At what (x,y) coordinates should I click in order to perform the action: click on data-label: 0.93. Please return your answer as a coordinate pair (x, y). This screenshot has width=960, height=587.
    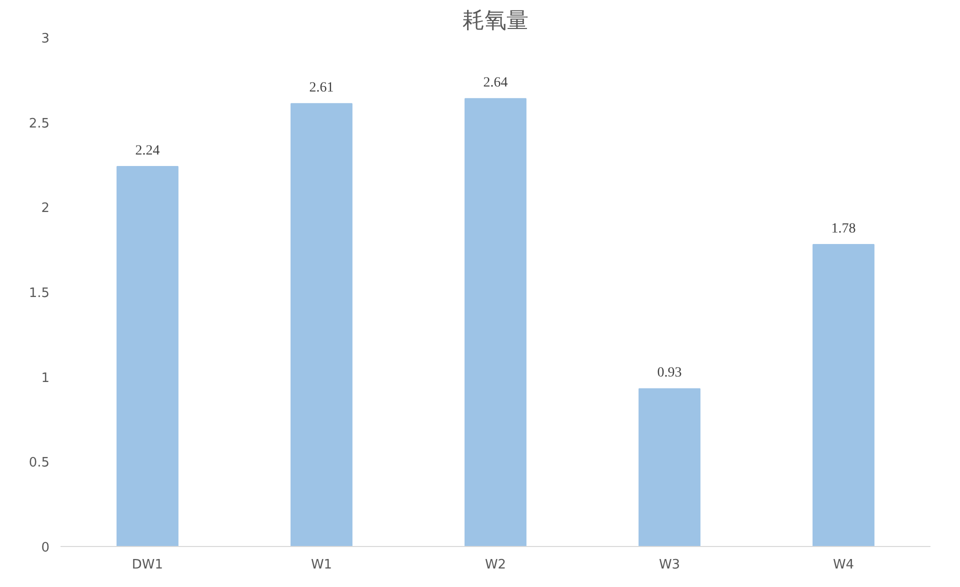
    Looking at the image, I should click on (669, 373).